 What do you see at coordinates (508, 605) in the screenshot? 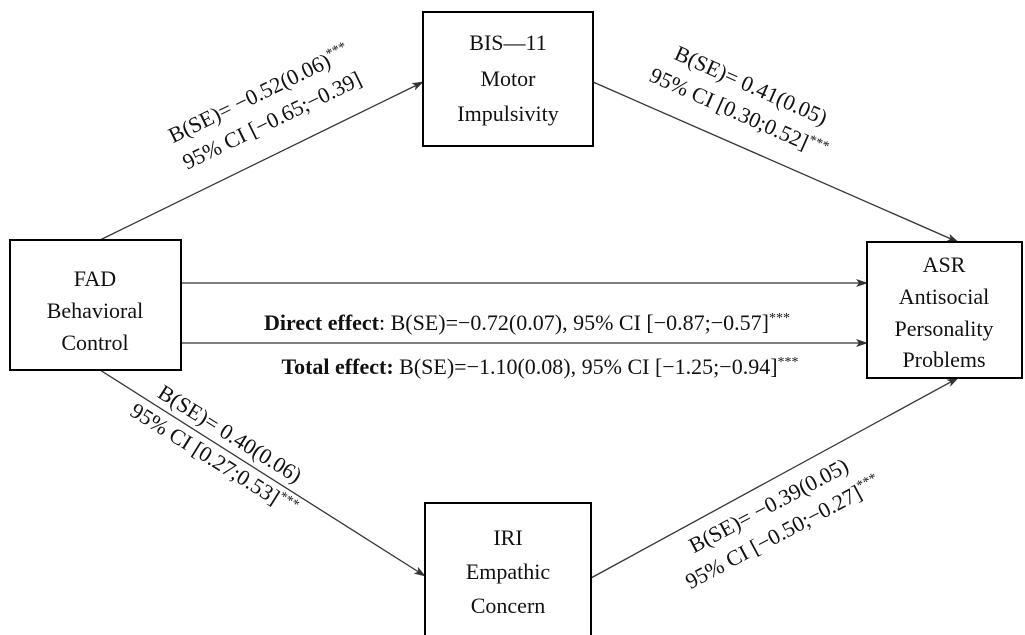
I see `node-label: Concern` at bounding box center [508, 605].